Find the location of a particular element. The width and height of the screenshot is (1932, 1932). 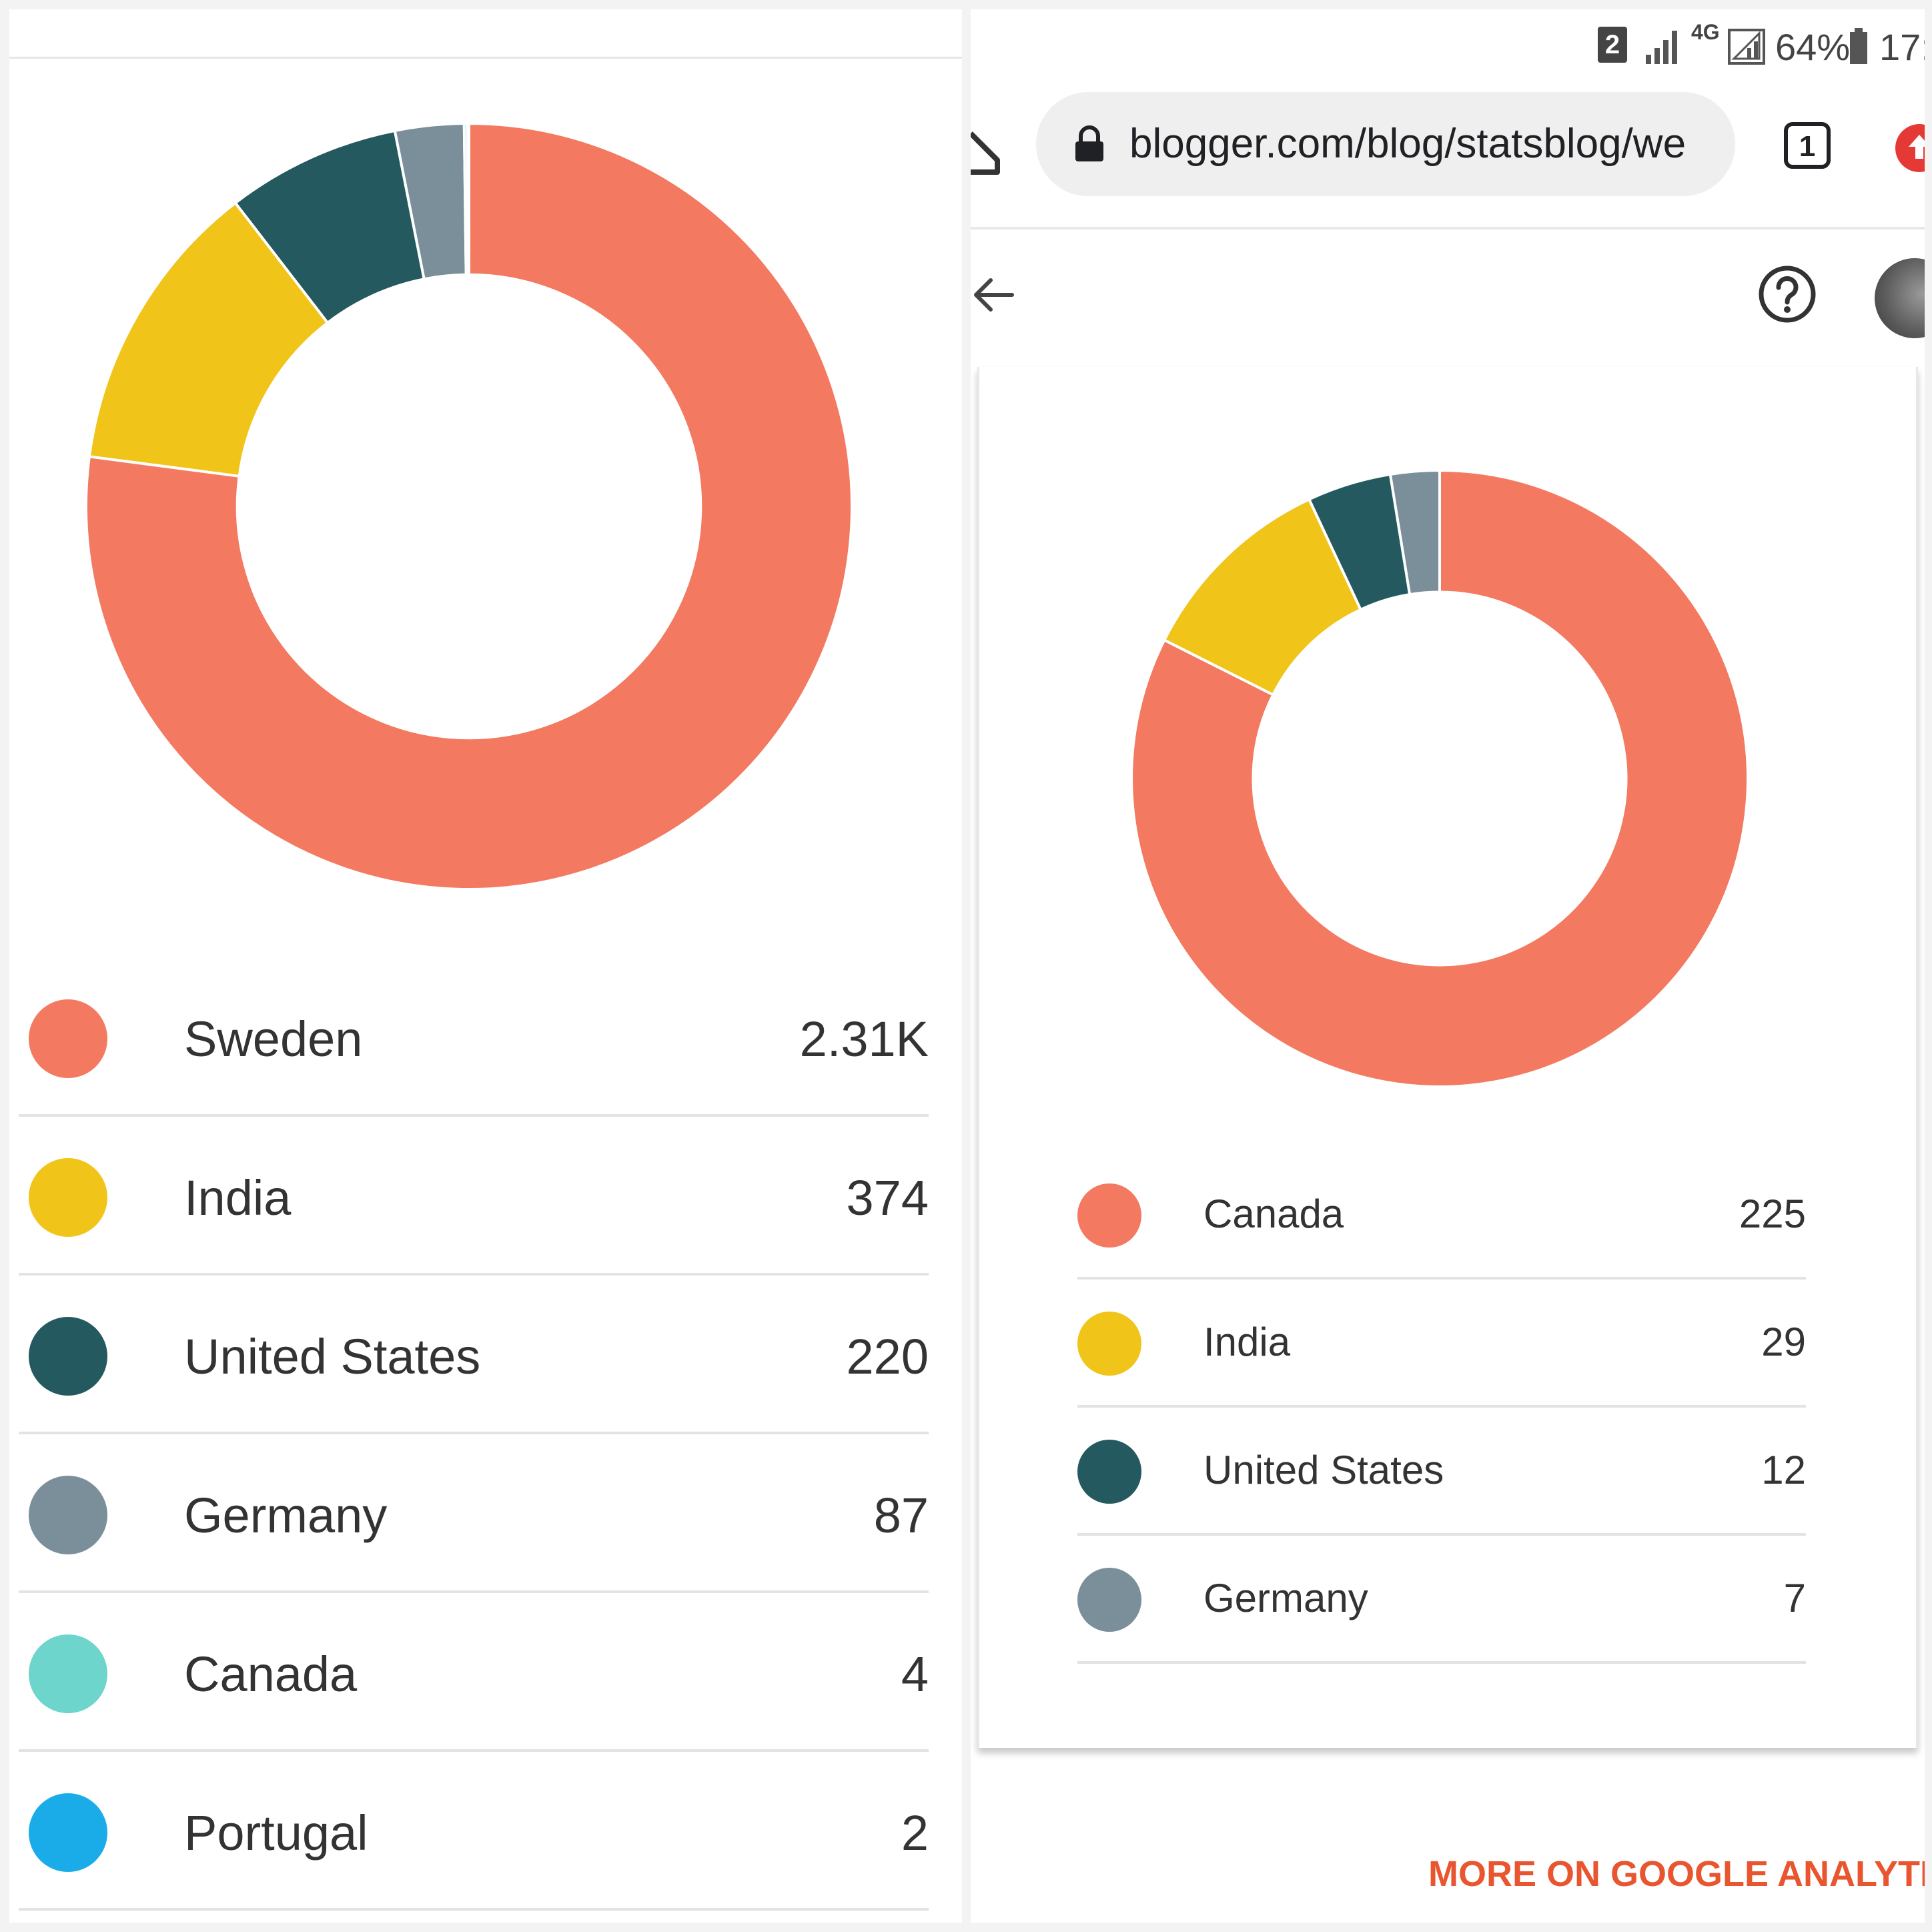

help-icon is located at coordinates (1787, 294).